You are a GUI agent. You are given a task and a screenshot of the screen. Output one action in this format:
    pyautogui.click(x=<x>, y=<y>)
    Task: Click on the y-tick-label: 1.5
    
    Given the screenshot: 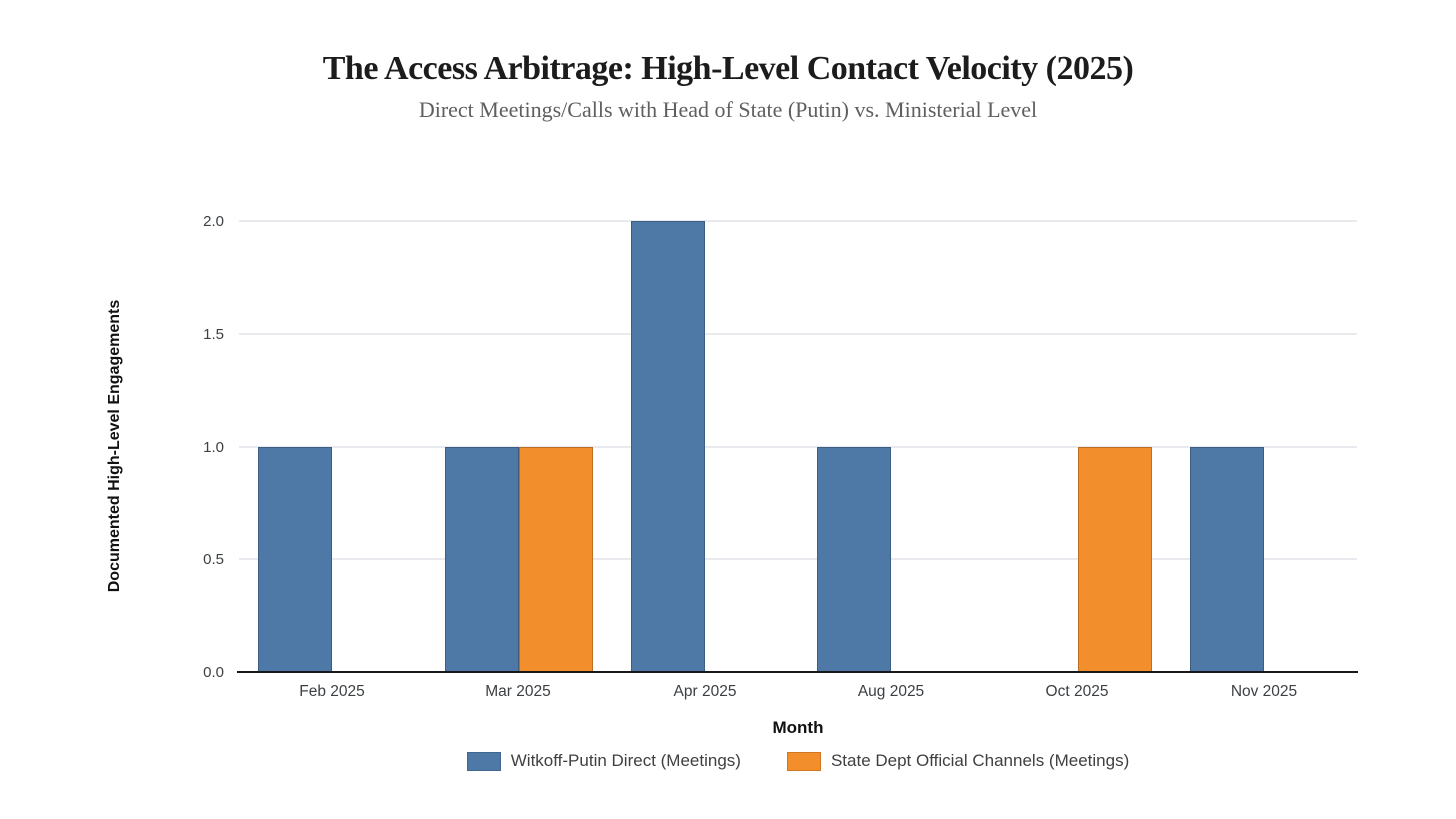 What is the action you would take?
    pyautogui.click(x=213, y=334)
    